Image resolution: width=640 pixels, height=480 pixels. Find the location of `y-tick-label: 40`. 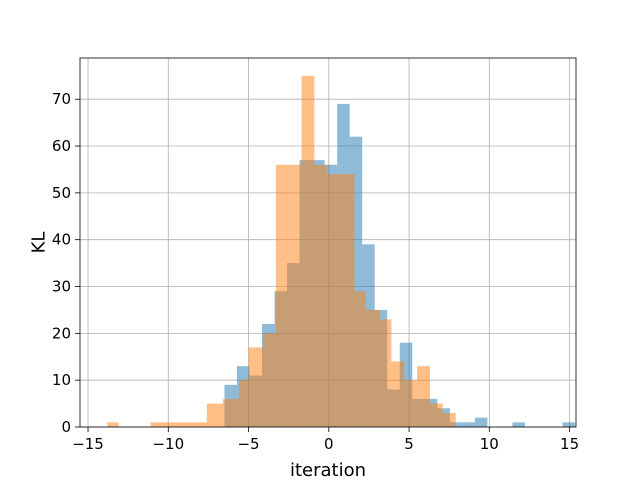

y-tick-label: 40 is located at coordinates (61, 240).